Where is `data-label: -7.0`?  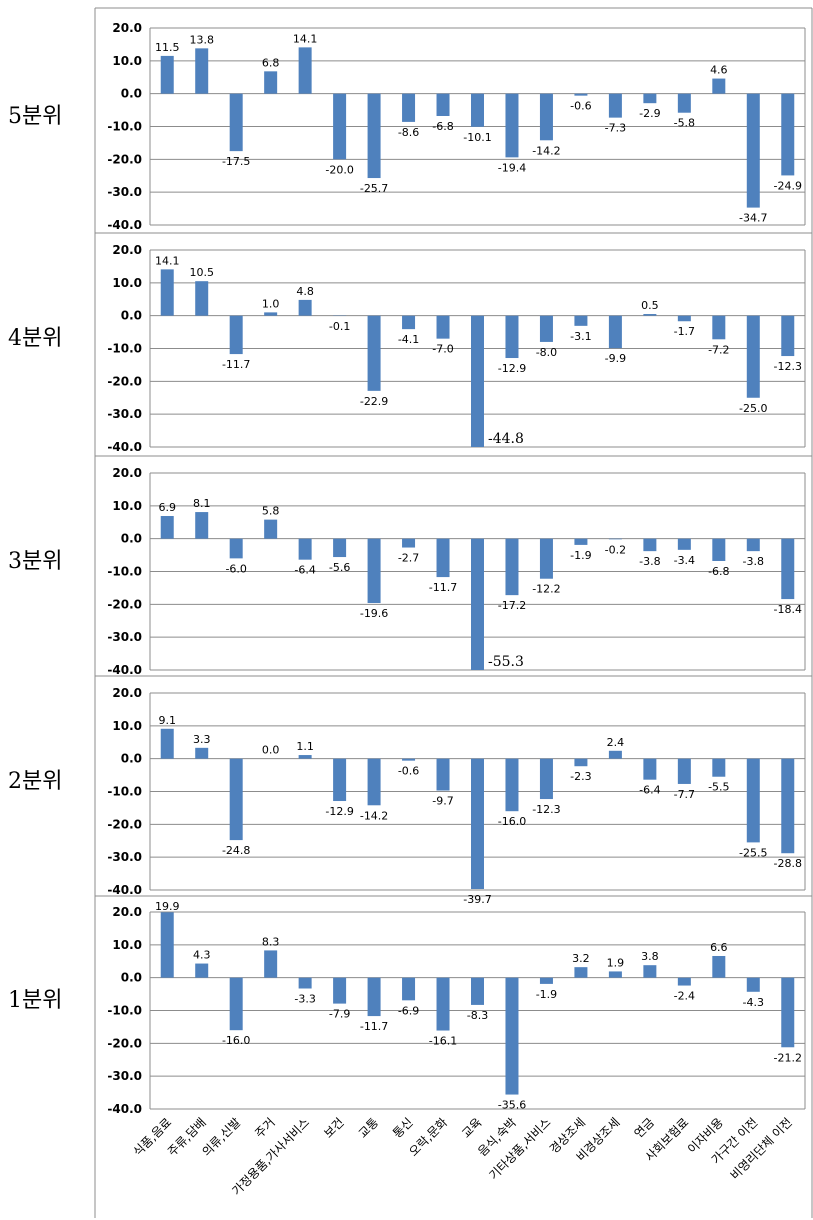
data-label: -7.0 is located at coordinates (442, 349).